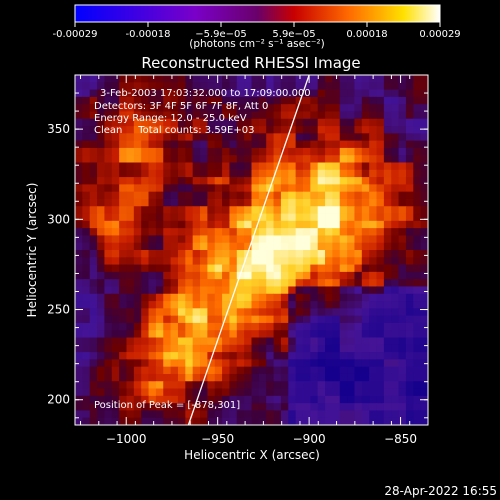 The image size is (500, 500). I want to click on x-tick-label: −1000, so click(126, 439).